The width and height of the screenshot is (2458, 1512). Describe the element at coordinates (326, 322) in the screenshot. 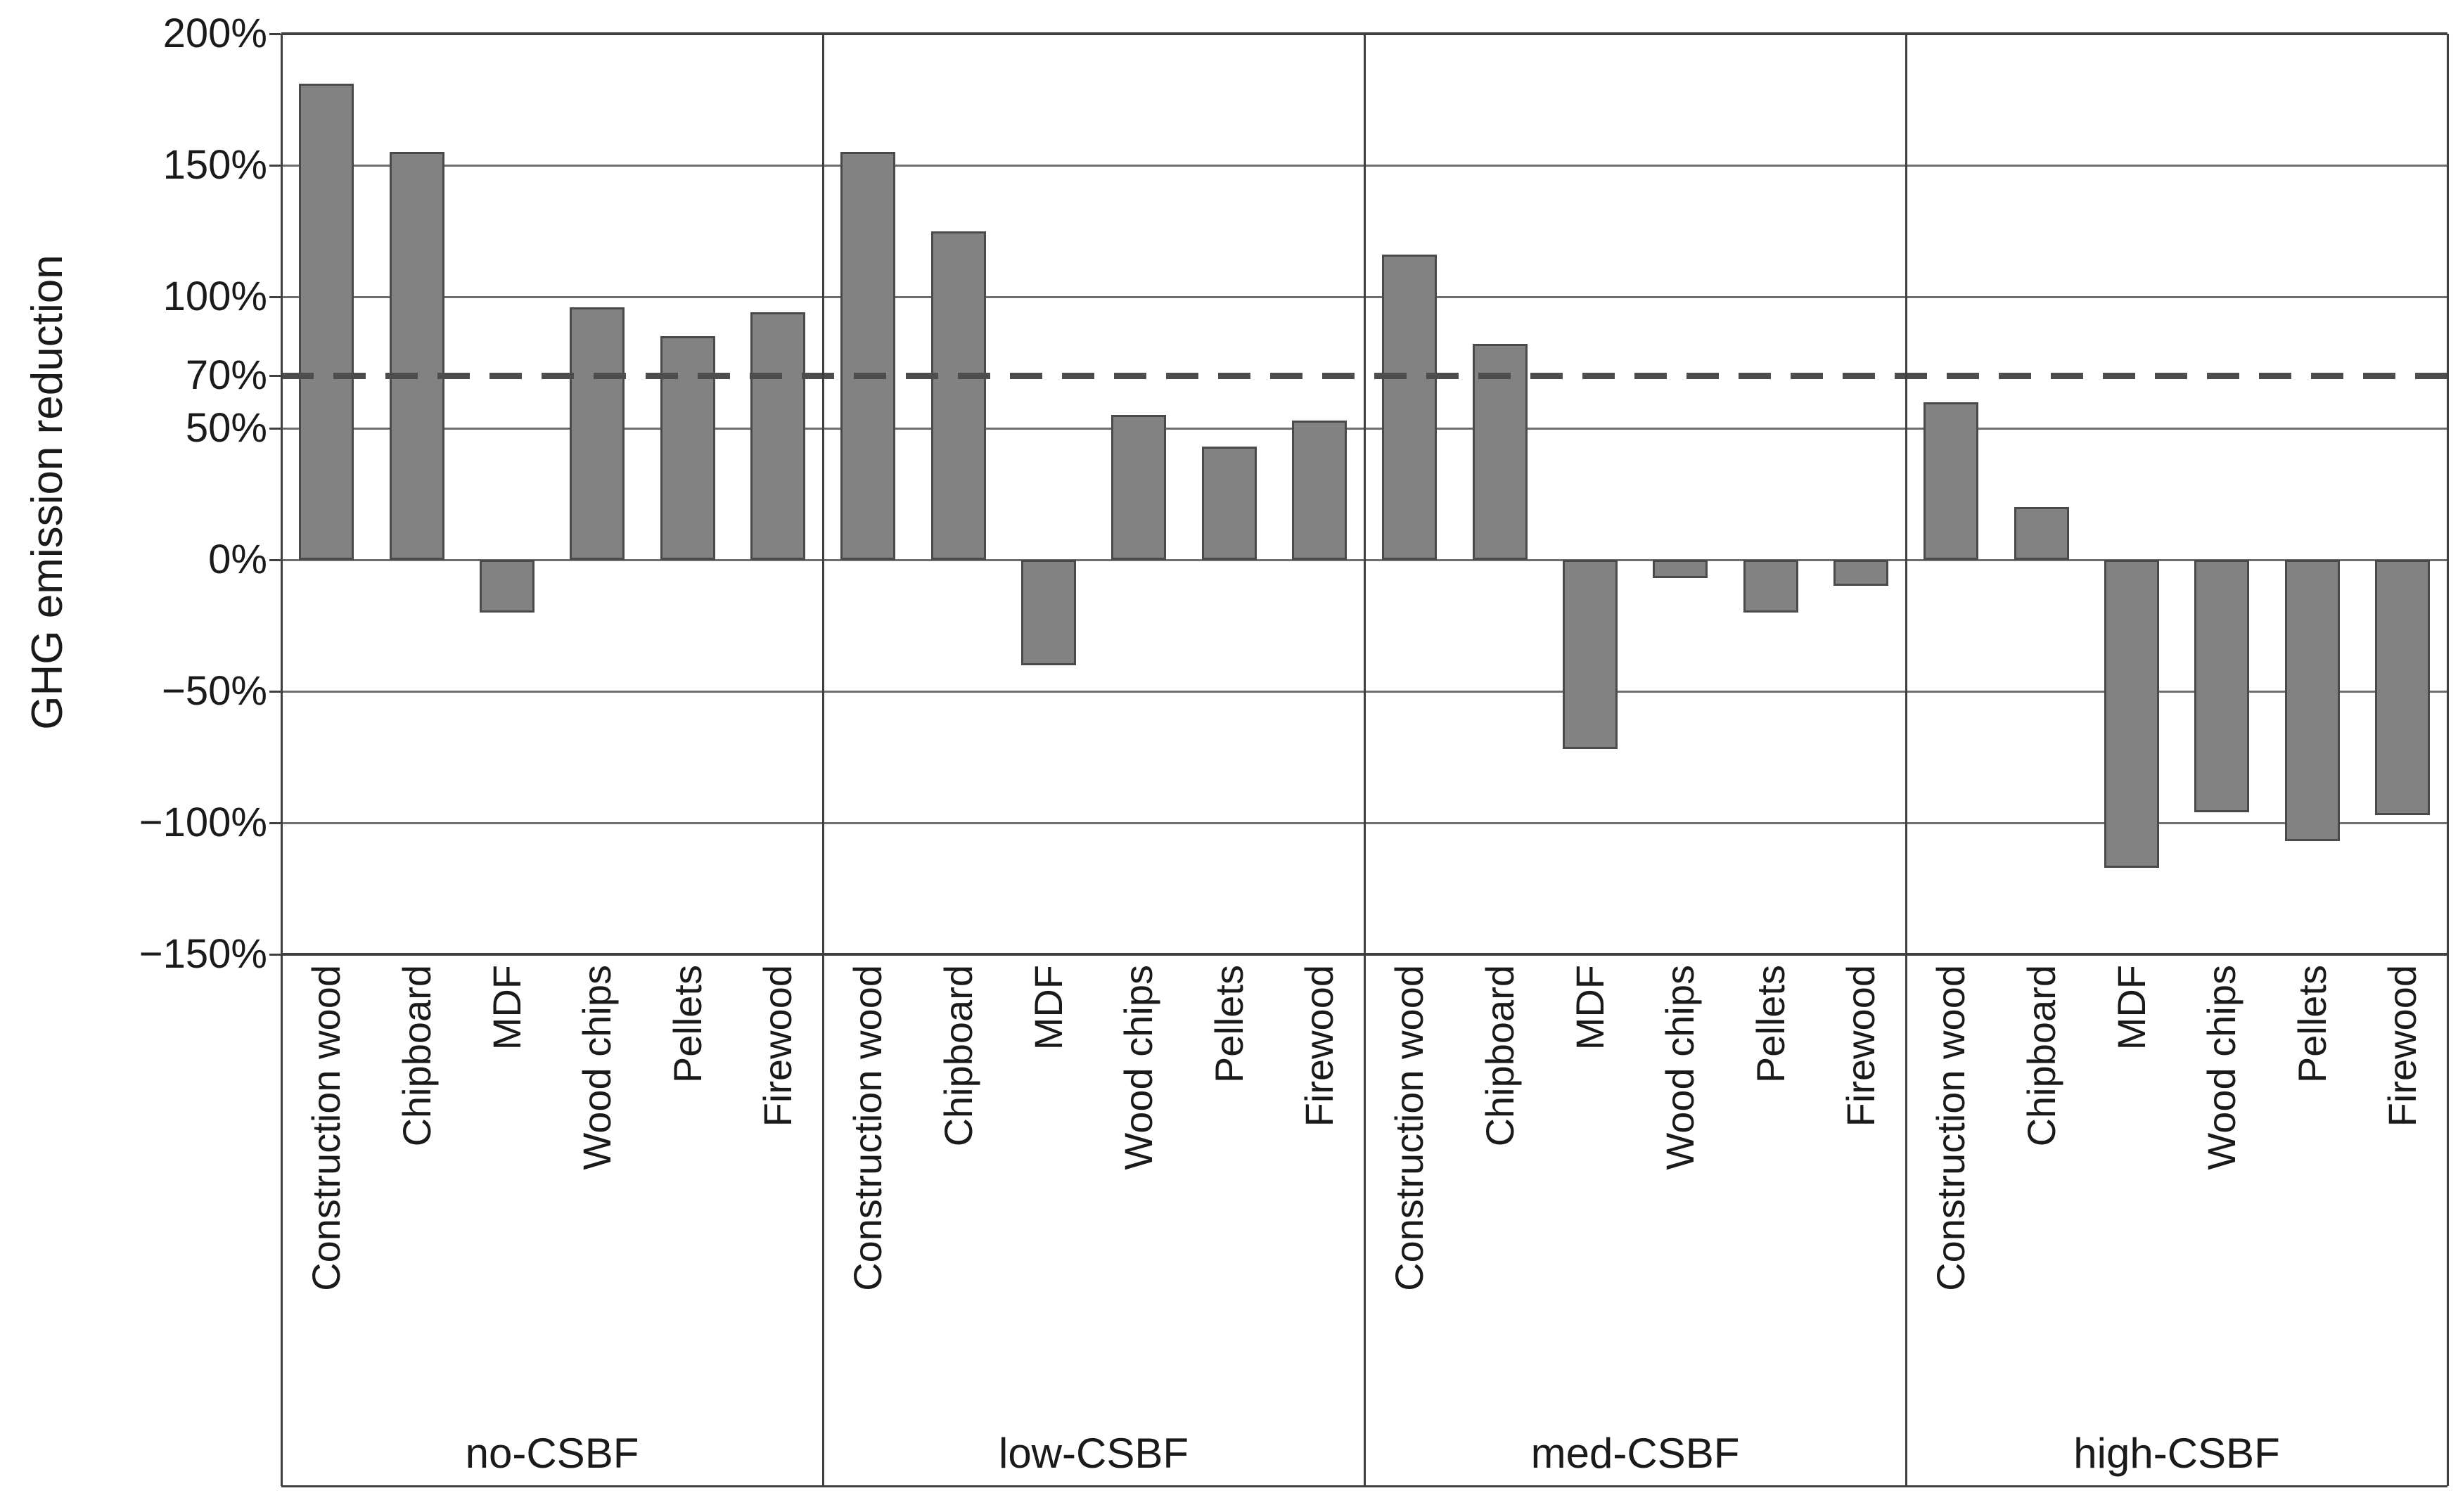

I see `bar-no-CSBF-construction-wood` at that location.